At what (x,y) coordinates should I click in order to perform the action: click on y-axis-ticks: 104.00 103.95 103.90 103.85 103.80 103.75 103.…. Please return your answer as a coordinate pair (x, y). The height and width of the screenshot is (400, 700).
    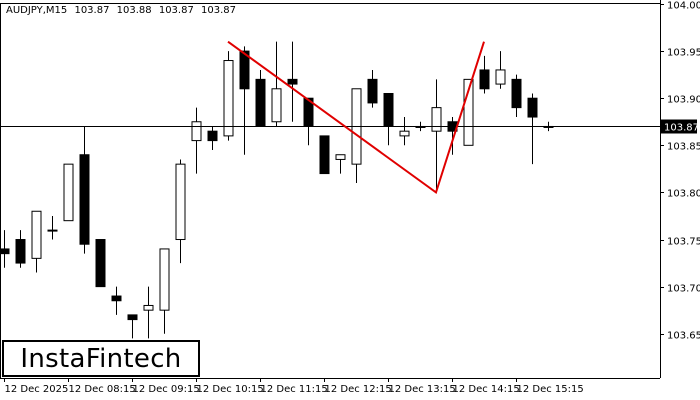
    Looking at the image, I should click on (680, 171).